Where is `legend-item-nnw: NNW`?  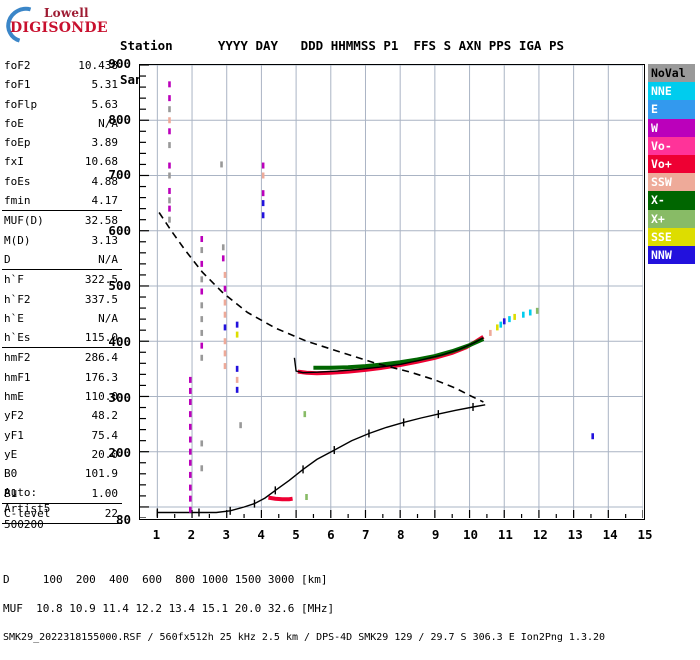 legend-item-nnw: NNW is located at coordinates (671, 255).